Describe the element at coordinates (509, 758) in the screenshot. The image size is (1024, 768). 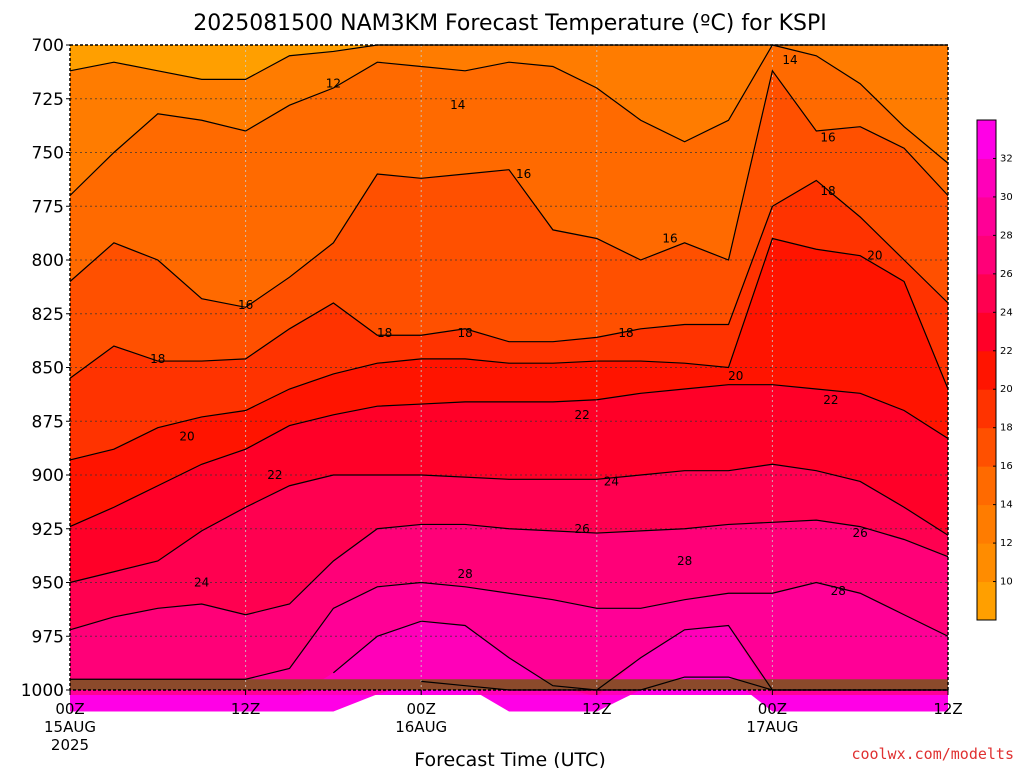
I see `x-axis-label: Forecast Time (UTC)` at that location.